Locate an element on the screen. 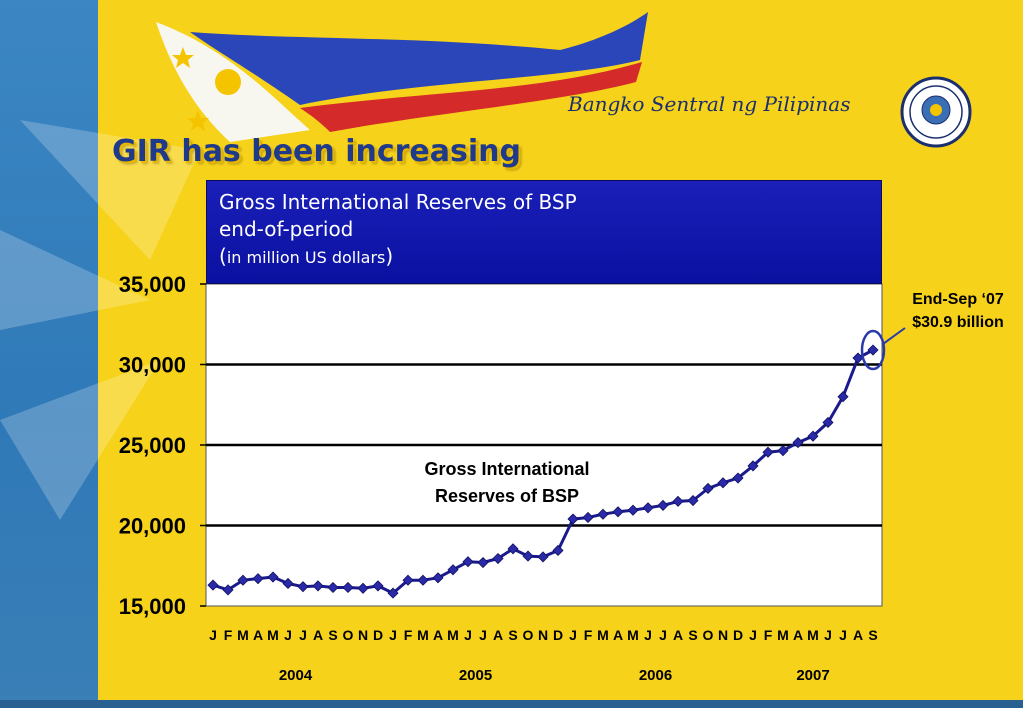 Image resolution: width=1023 pixels, height=708 pixels. annotation-circle is located at coordinates (873, 350).